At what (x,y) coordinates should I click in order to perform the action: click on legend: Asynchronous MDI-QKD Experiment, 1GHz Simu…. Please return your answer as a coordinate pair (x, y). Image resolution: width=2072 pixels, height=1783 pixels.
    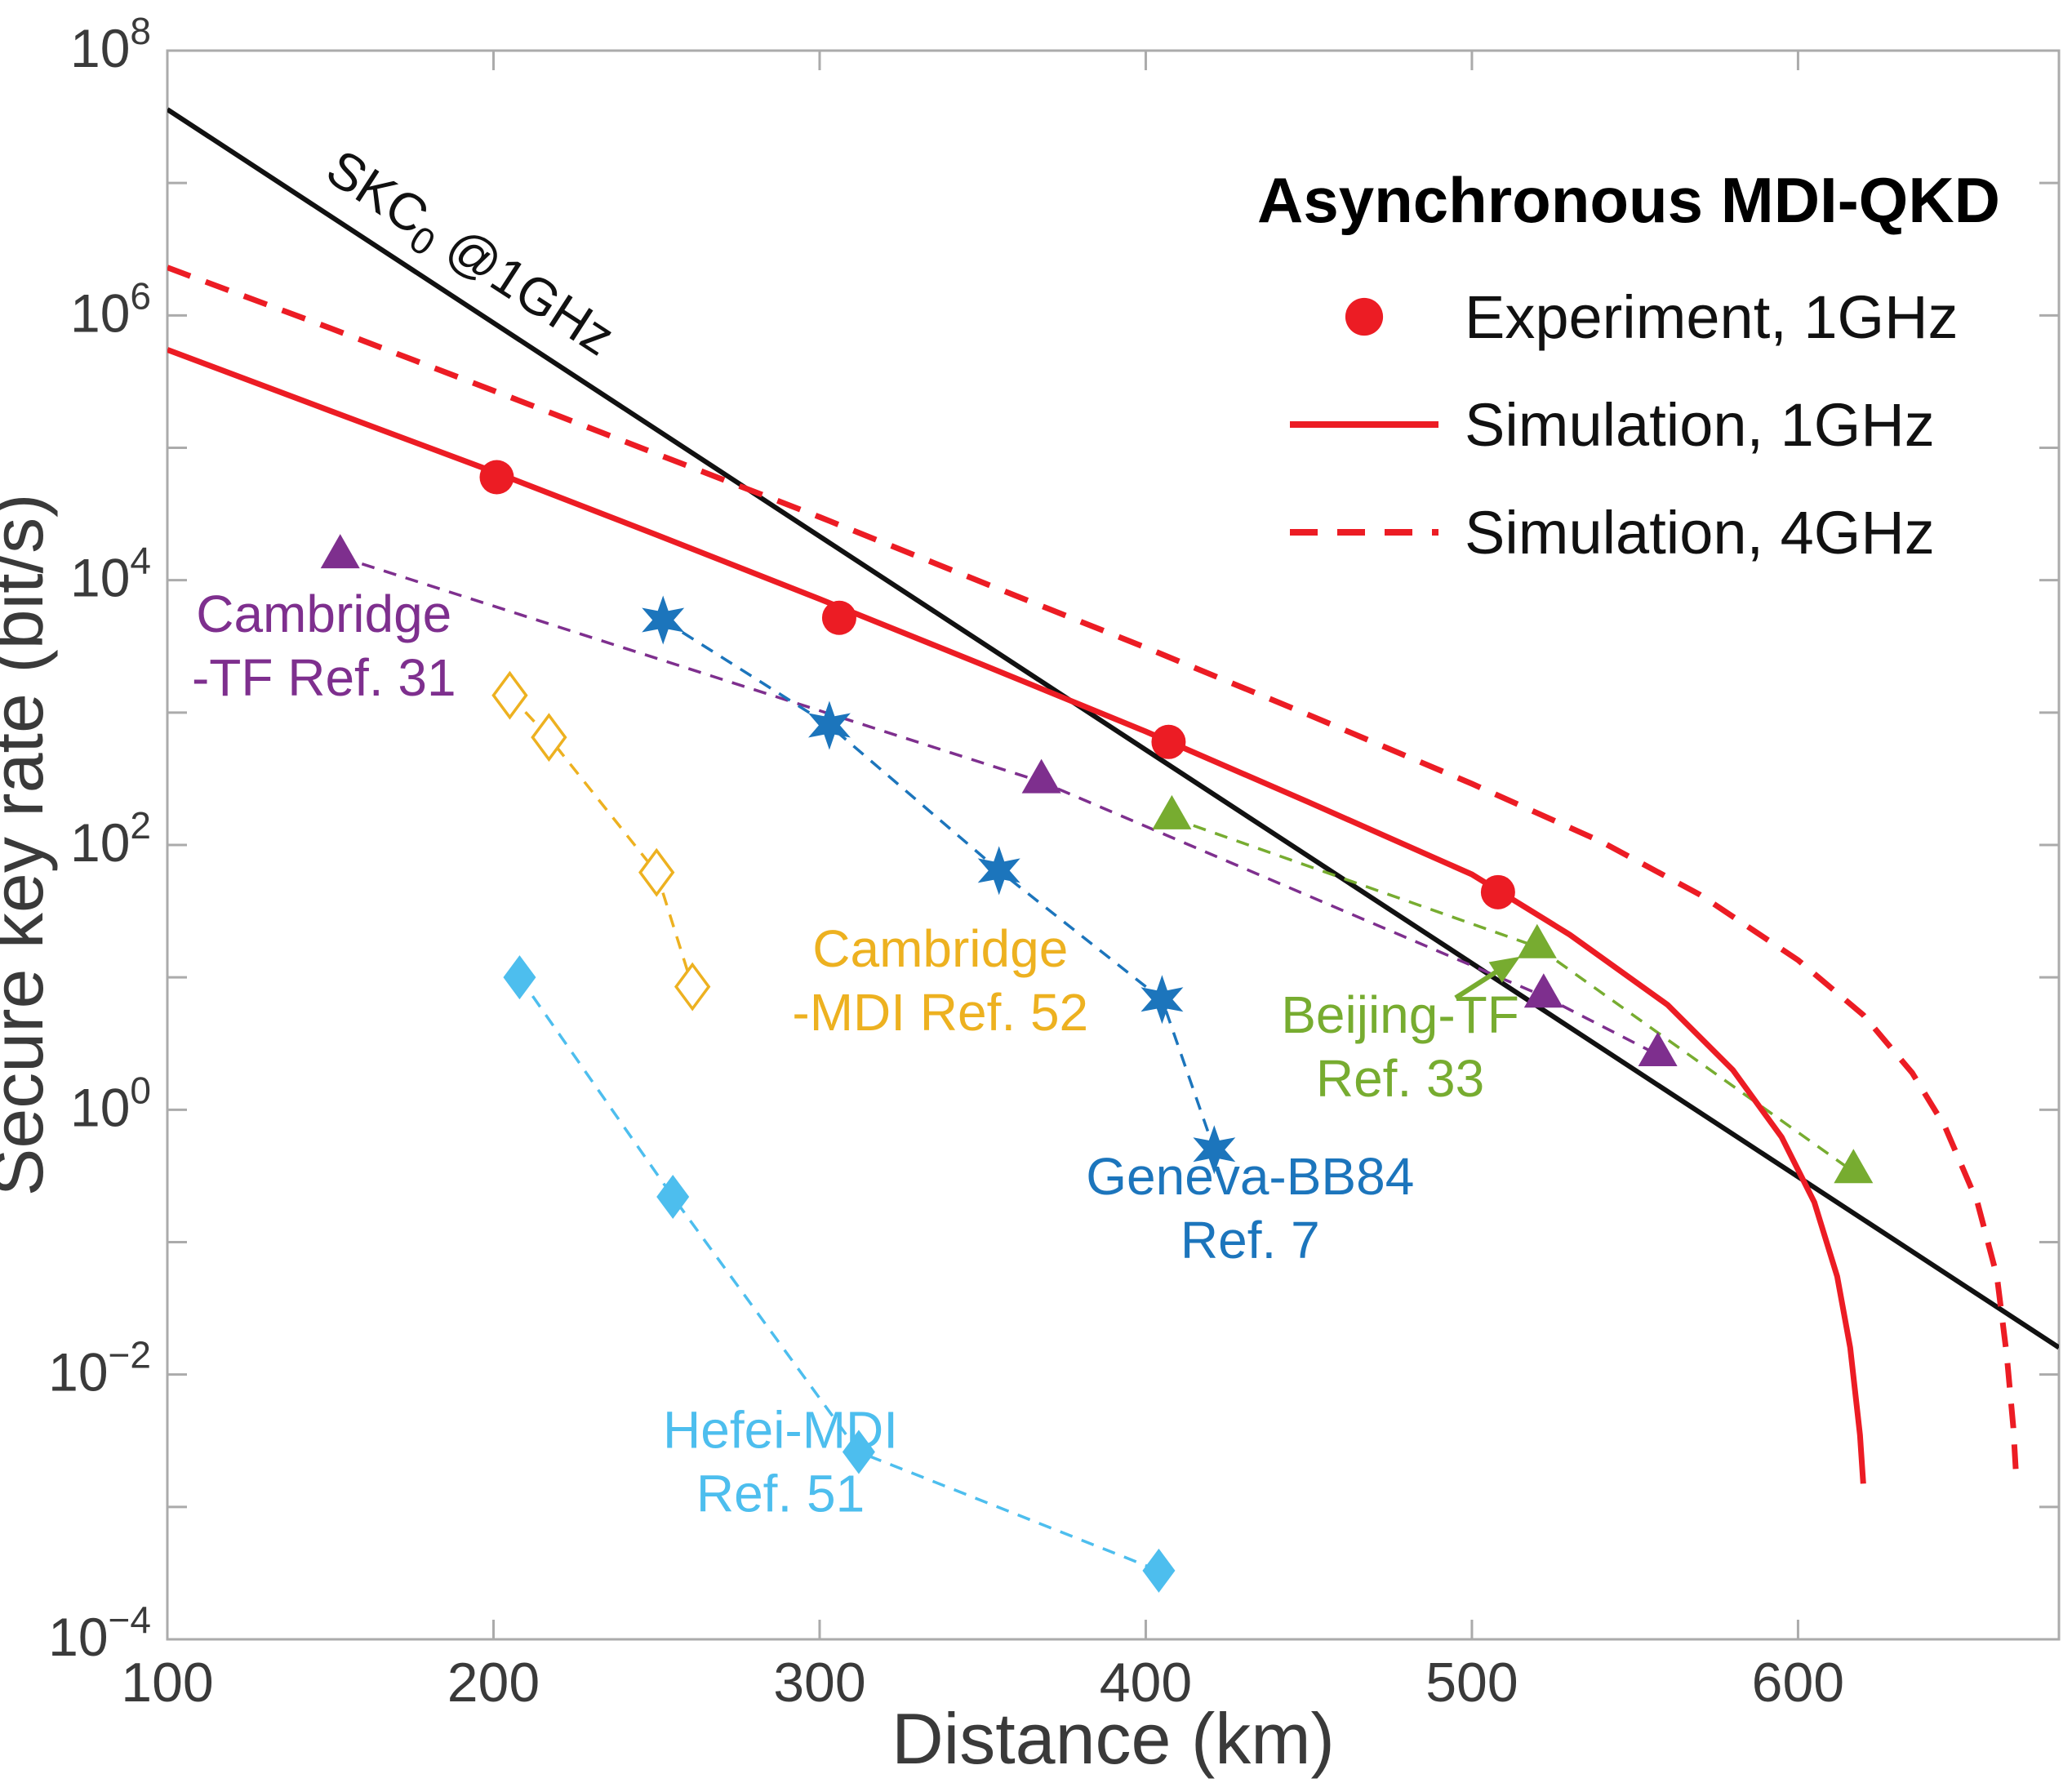
    Looking at the image, I should click on (1628, 365).